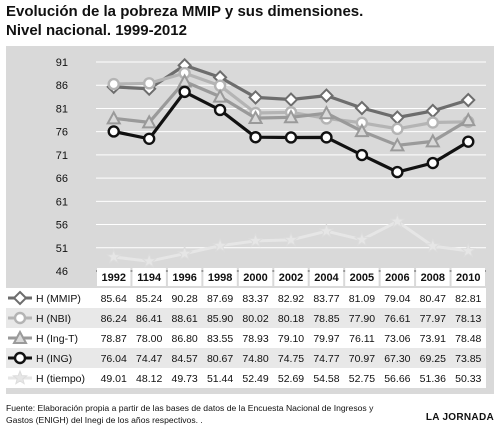  What do you see at coordinates (291, 319) in the screenshot?
I see `data-label: 80.18` at bounding box center [291, 319].